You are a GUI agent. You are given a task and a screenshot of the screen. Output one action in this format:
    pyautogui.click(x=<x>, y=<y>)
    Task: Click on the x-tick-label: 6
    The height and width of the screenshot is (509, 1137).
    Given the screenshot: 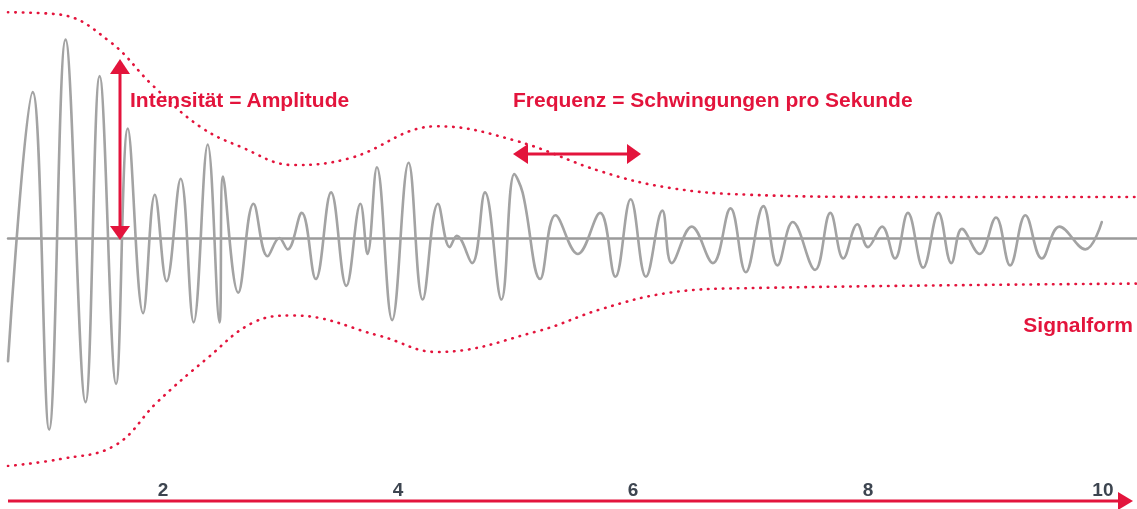 What is the action you would take?
    pyautogui.click(x=633, y=489)
    